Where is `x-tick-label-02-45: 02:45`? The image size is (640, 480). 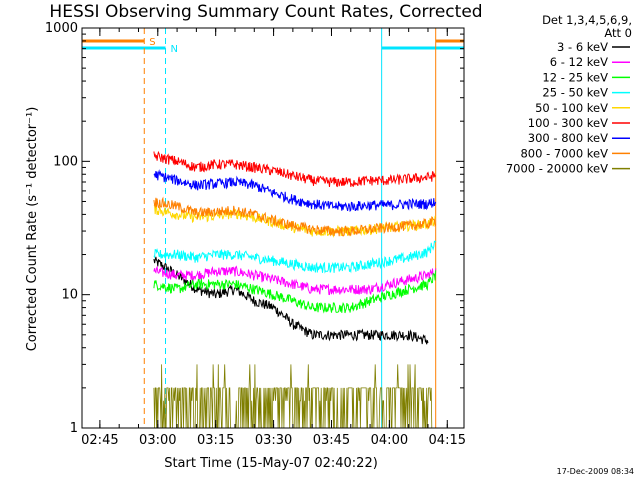 x-tick-label-02-45: 02:45 is located at coordinates (99, 440).